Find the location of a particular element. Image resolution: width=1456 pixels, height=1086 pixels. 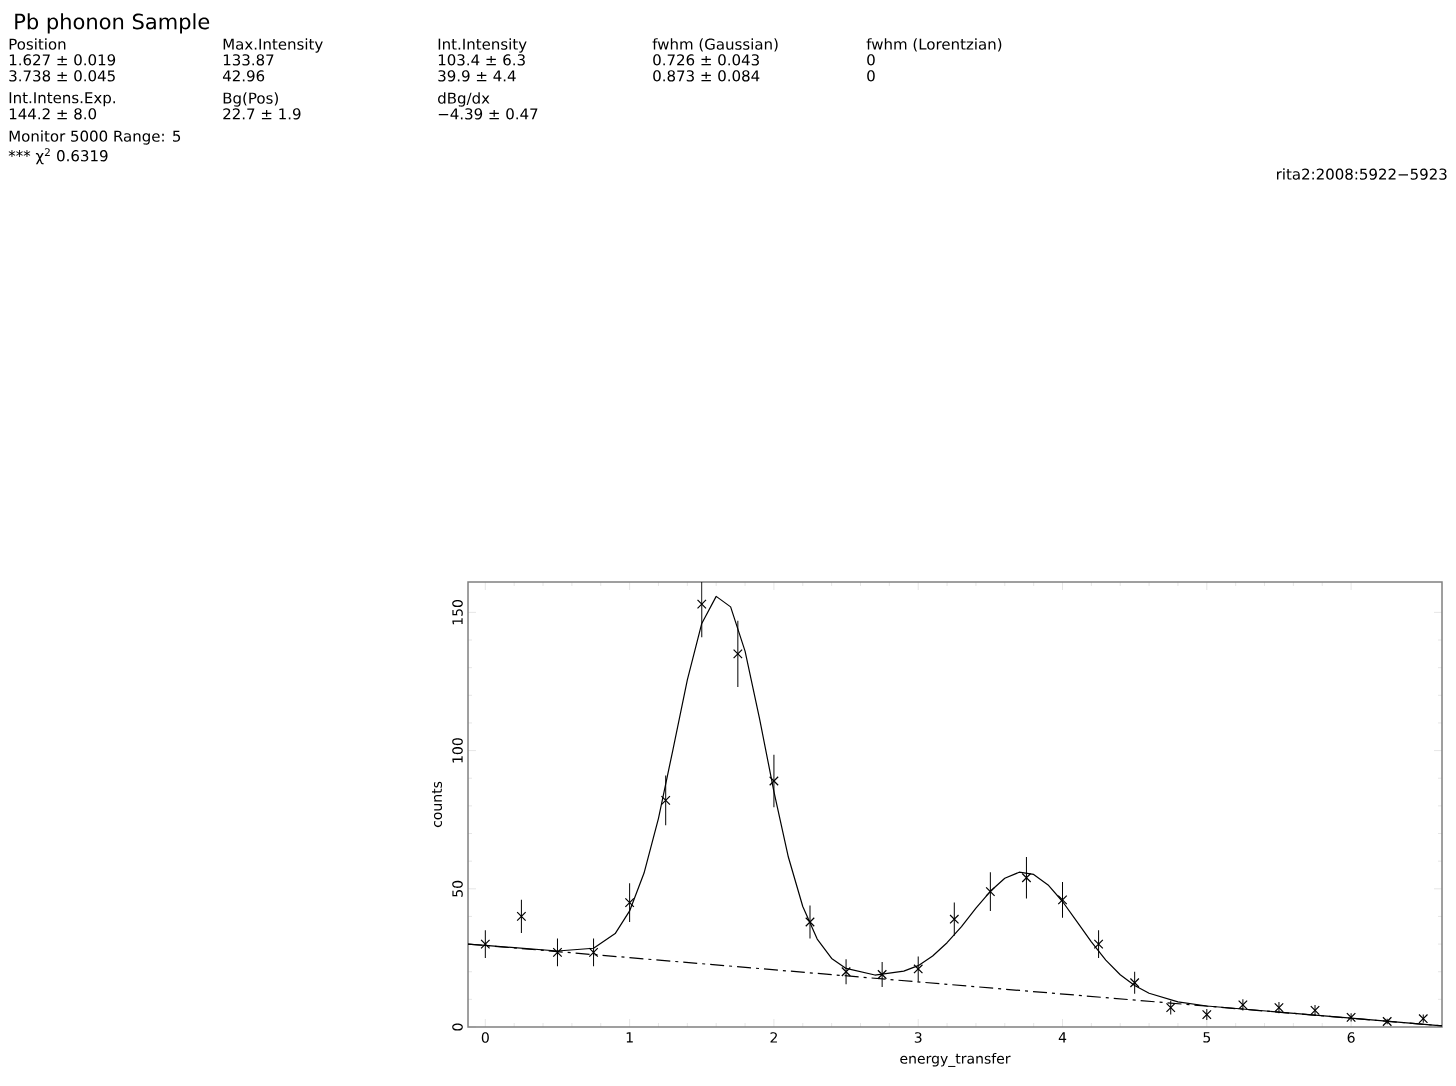

text: *** χ$^{2}$ 0.6319 is located at coordinates (58, 156).